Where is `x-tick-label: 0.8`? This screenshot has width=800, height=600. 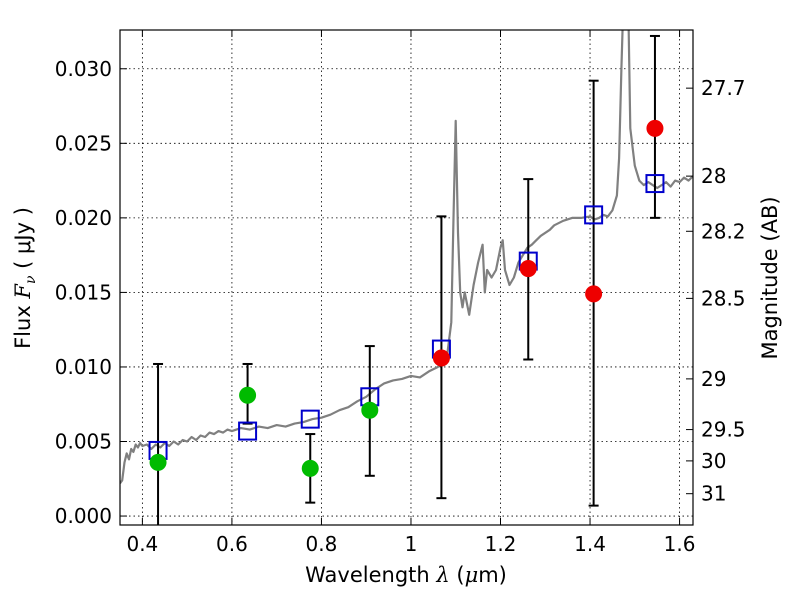
x-tick-label: 0.8 is located at coordinates (322, 544).